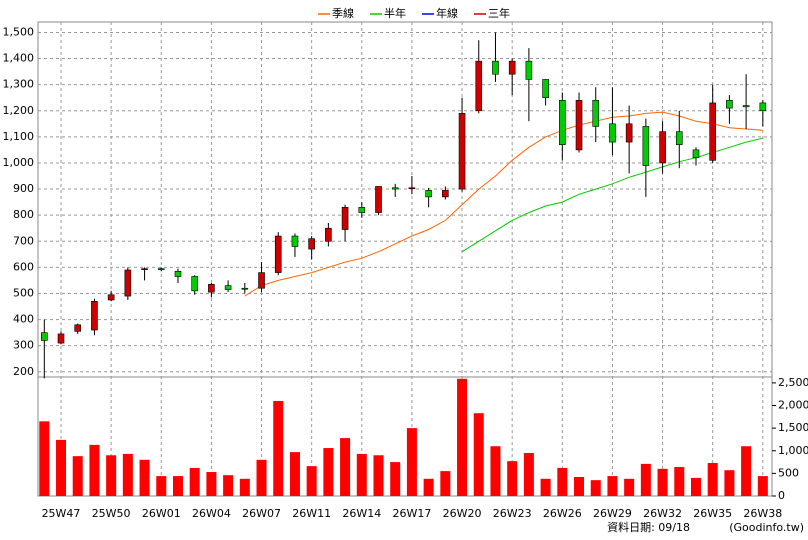  Describe the element at coordinates (261, 513) in the screenshot. I see `x-tick-label: 26W07` at that location.